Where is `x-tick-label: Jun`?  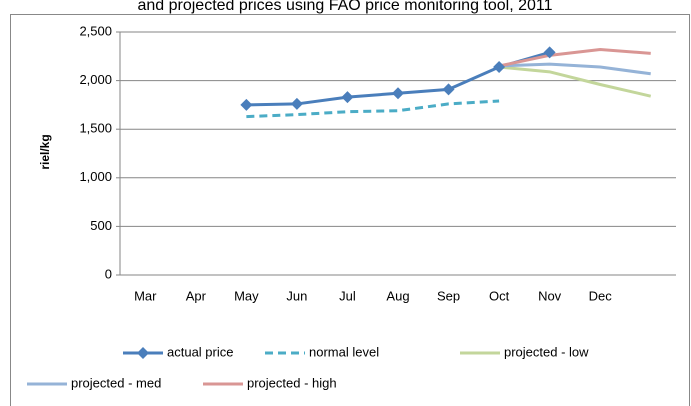 x-tick-label: Jun is located at coordinates (296, 295).